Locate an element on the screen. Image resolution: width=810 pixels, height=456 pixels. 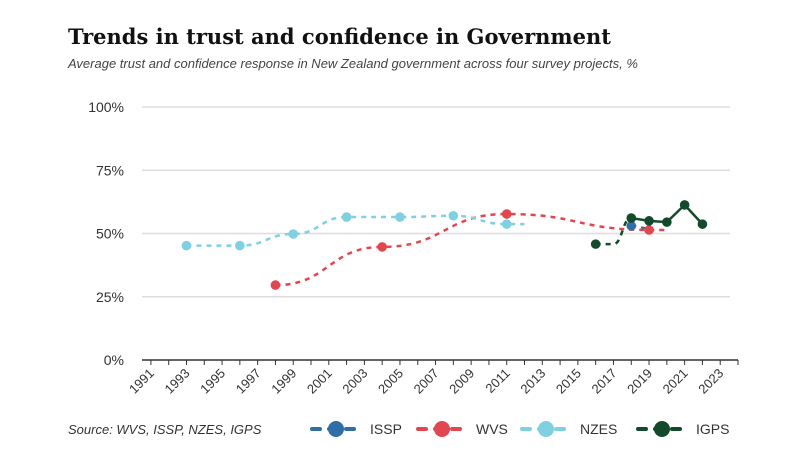
x-tick-label: 2015 is located at coordinates (568, 381).